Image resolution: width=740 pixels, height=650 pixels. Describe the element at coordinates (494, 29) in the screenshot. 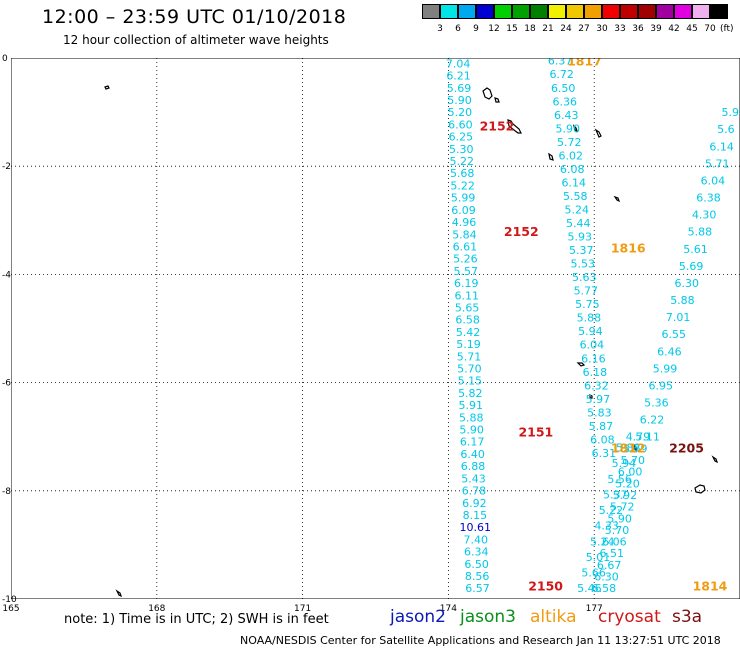

I see `scale-label: 12` at that location.